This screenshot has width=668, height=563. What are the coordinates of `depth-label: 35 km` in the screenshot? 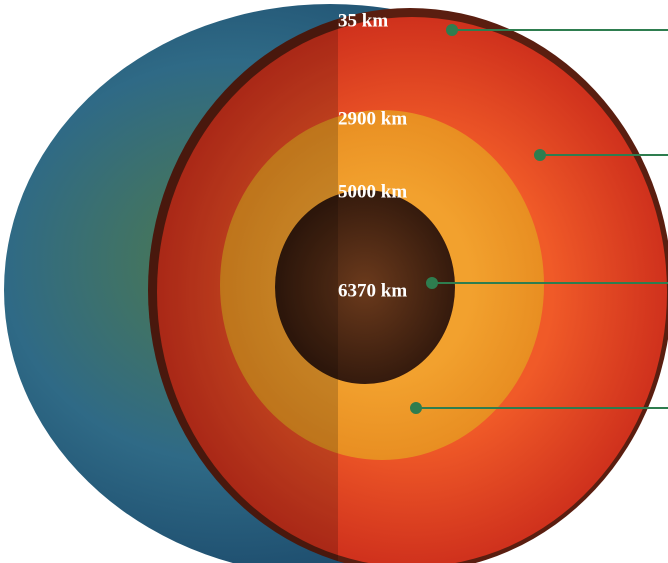 It's located at (363, 20).